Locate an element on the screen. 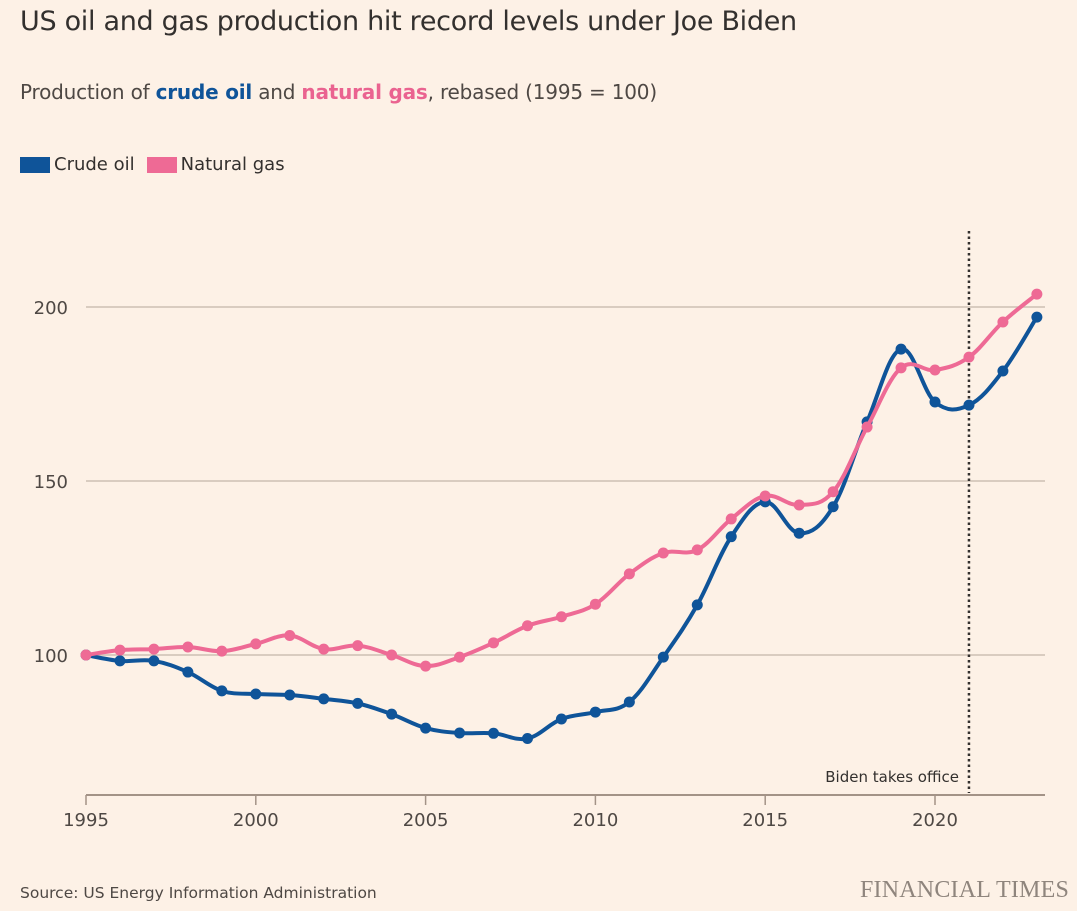 This screenshot has width=1077, height=911. point-natural-gas-2008 is located at coordinates (527, 626).